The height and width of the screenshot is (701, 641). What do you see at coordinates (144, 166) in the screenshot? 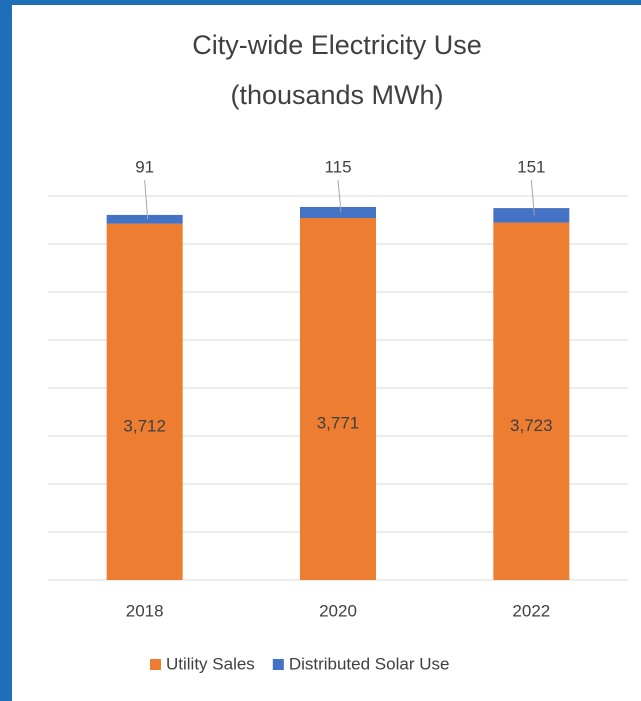
I see `data-label: 91` at bounding box center [144, 166].